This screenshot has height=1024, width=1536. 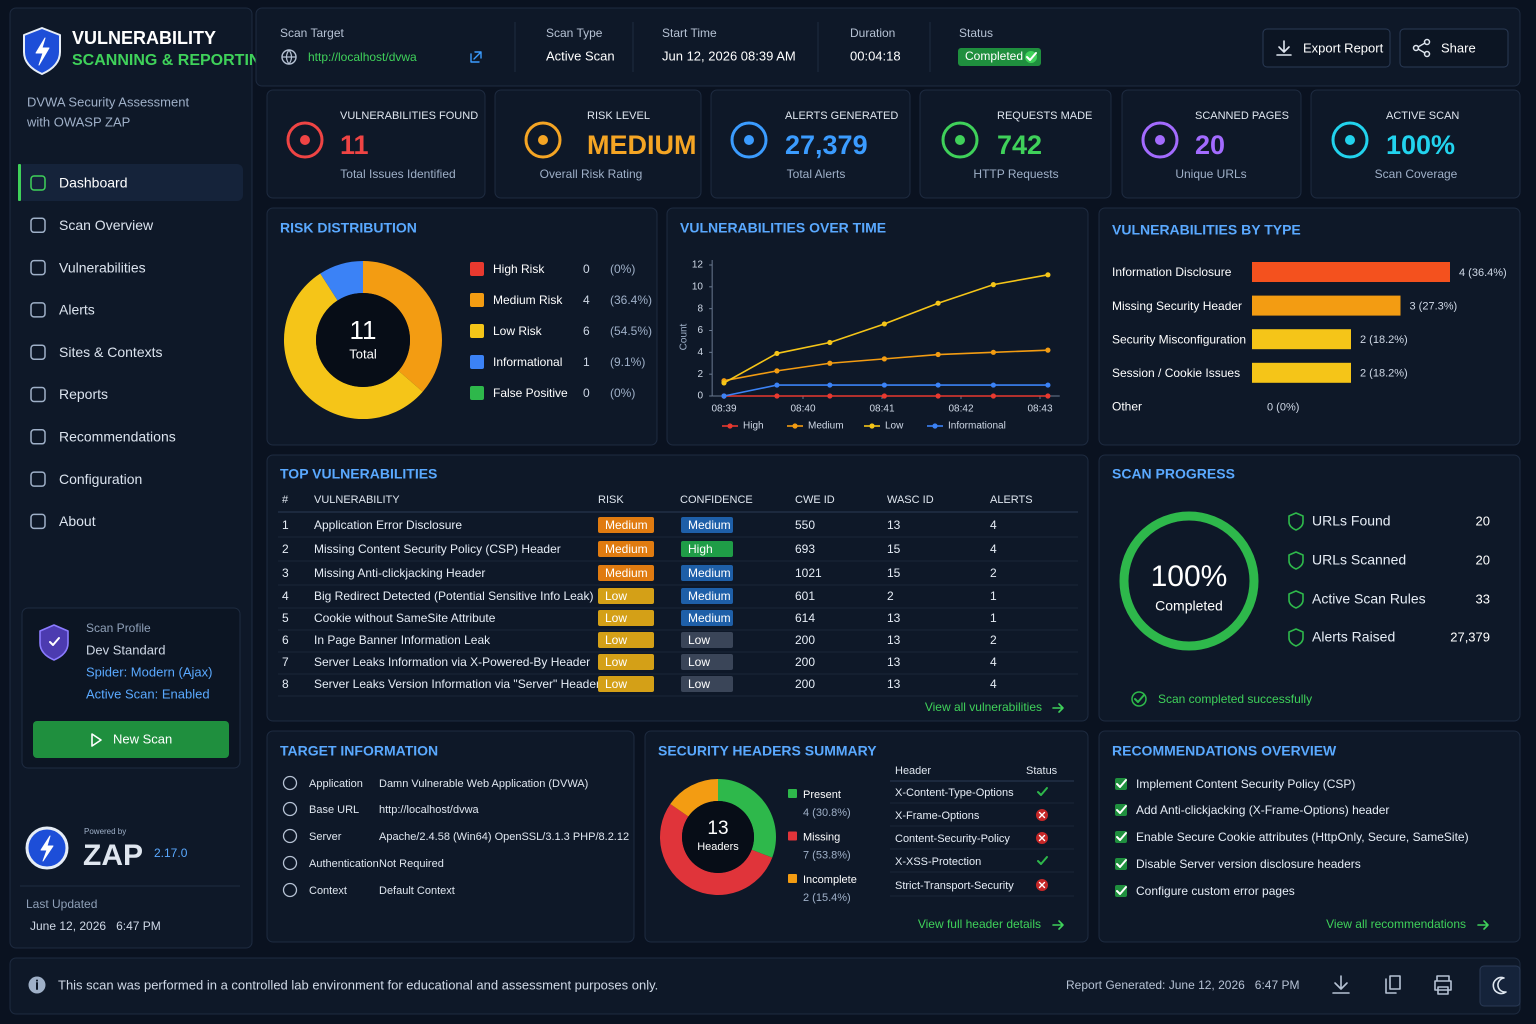 What do you see at coordinates (409, 116) in the screenshot?
I see `kpi-label: VULNERABILITIES FOUND` at bounding box center [409, 116].